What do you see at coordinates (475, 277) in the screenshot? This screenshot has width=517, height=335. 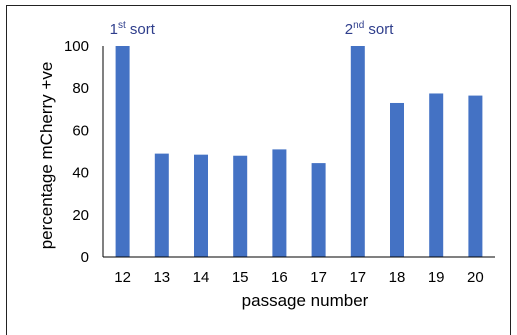 I see `x-tick-label: 20` at bounding box center [475, 277].